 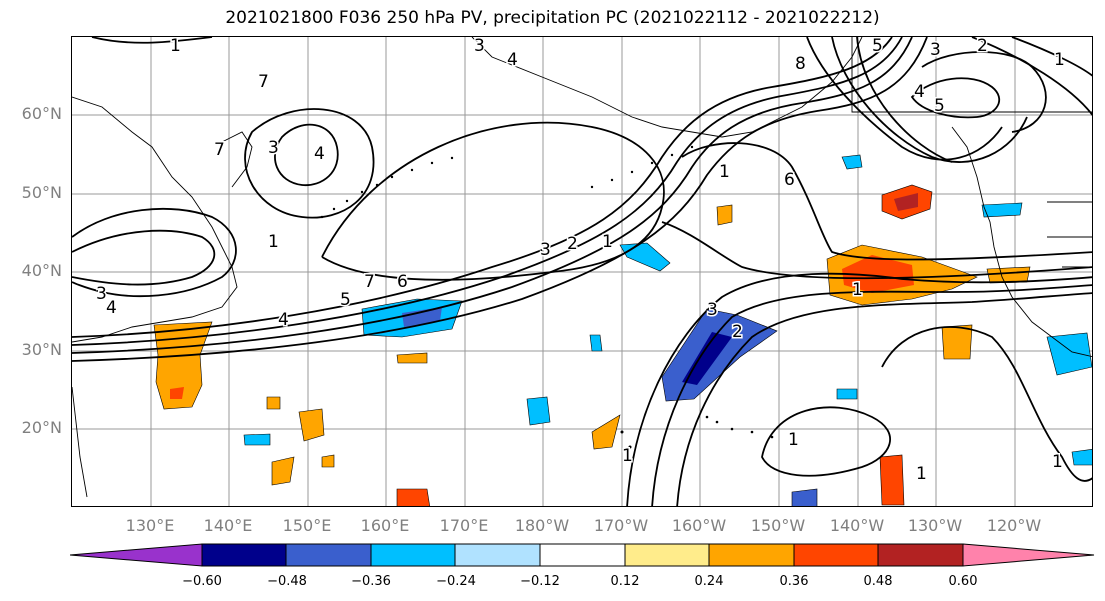 What do you see at coordinates (177, 393) in the screenshot?
I see `precip-positive-japan-core` at bounding box center [177, 393].